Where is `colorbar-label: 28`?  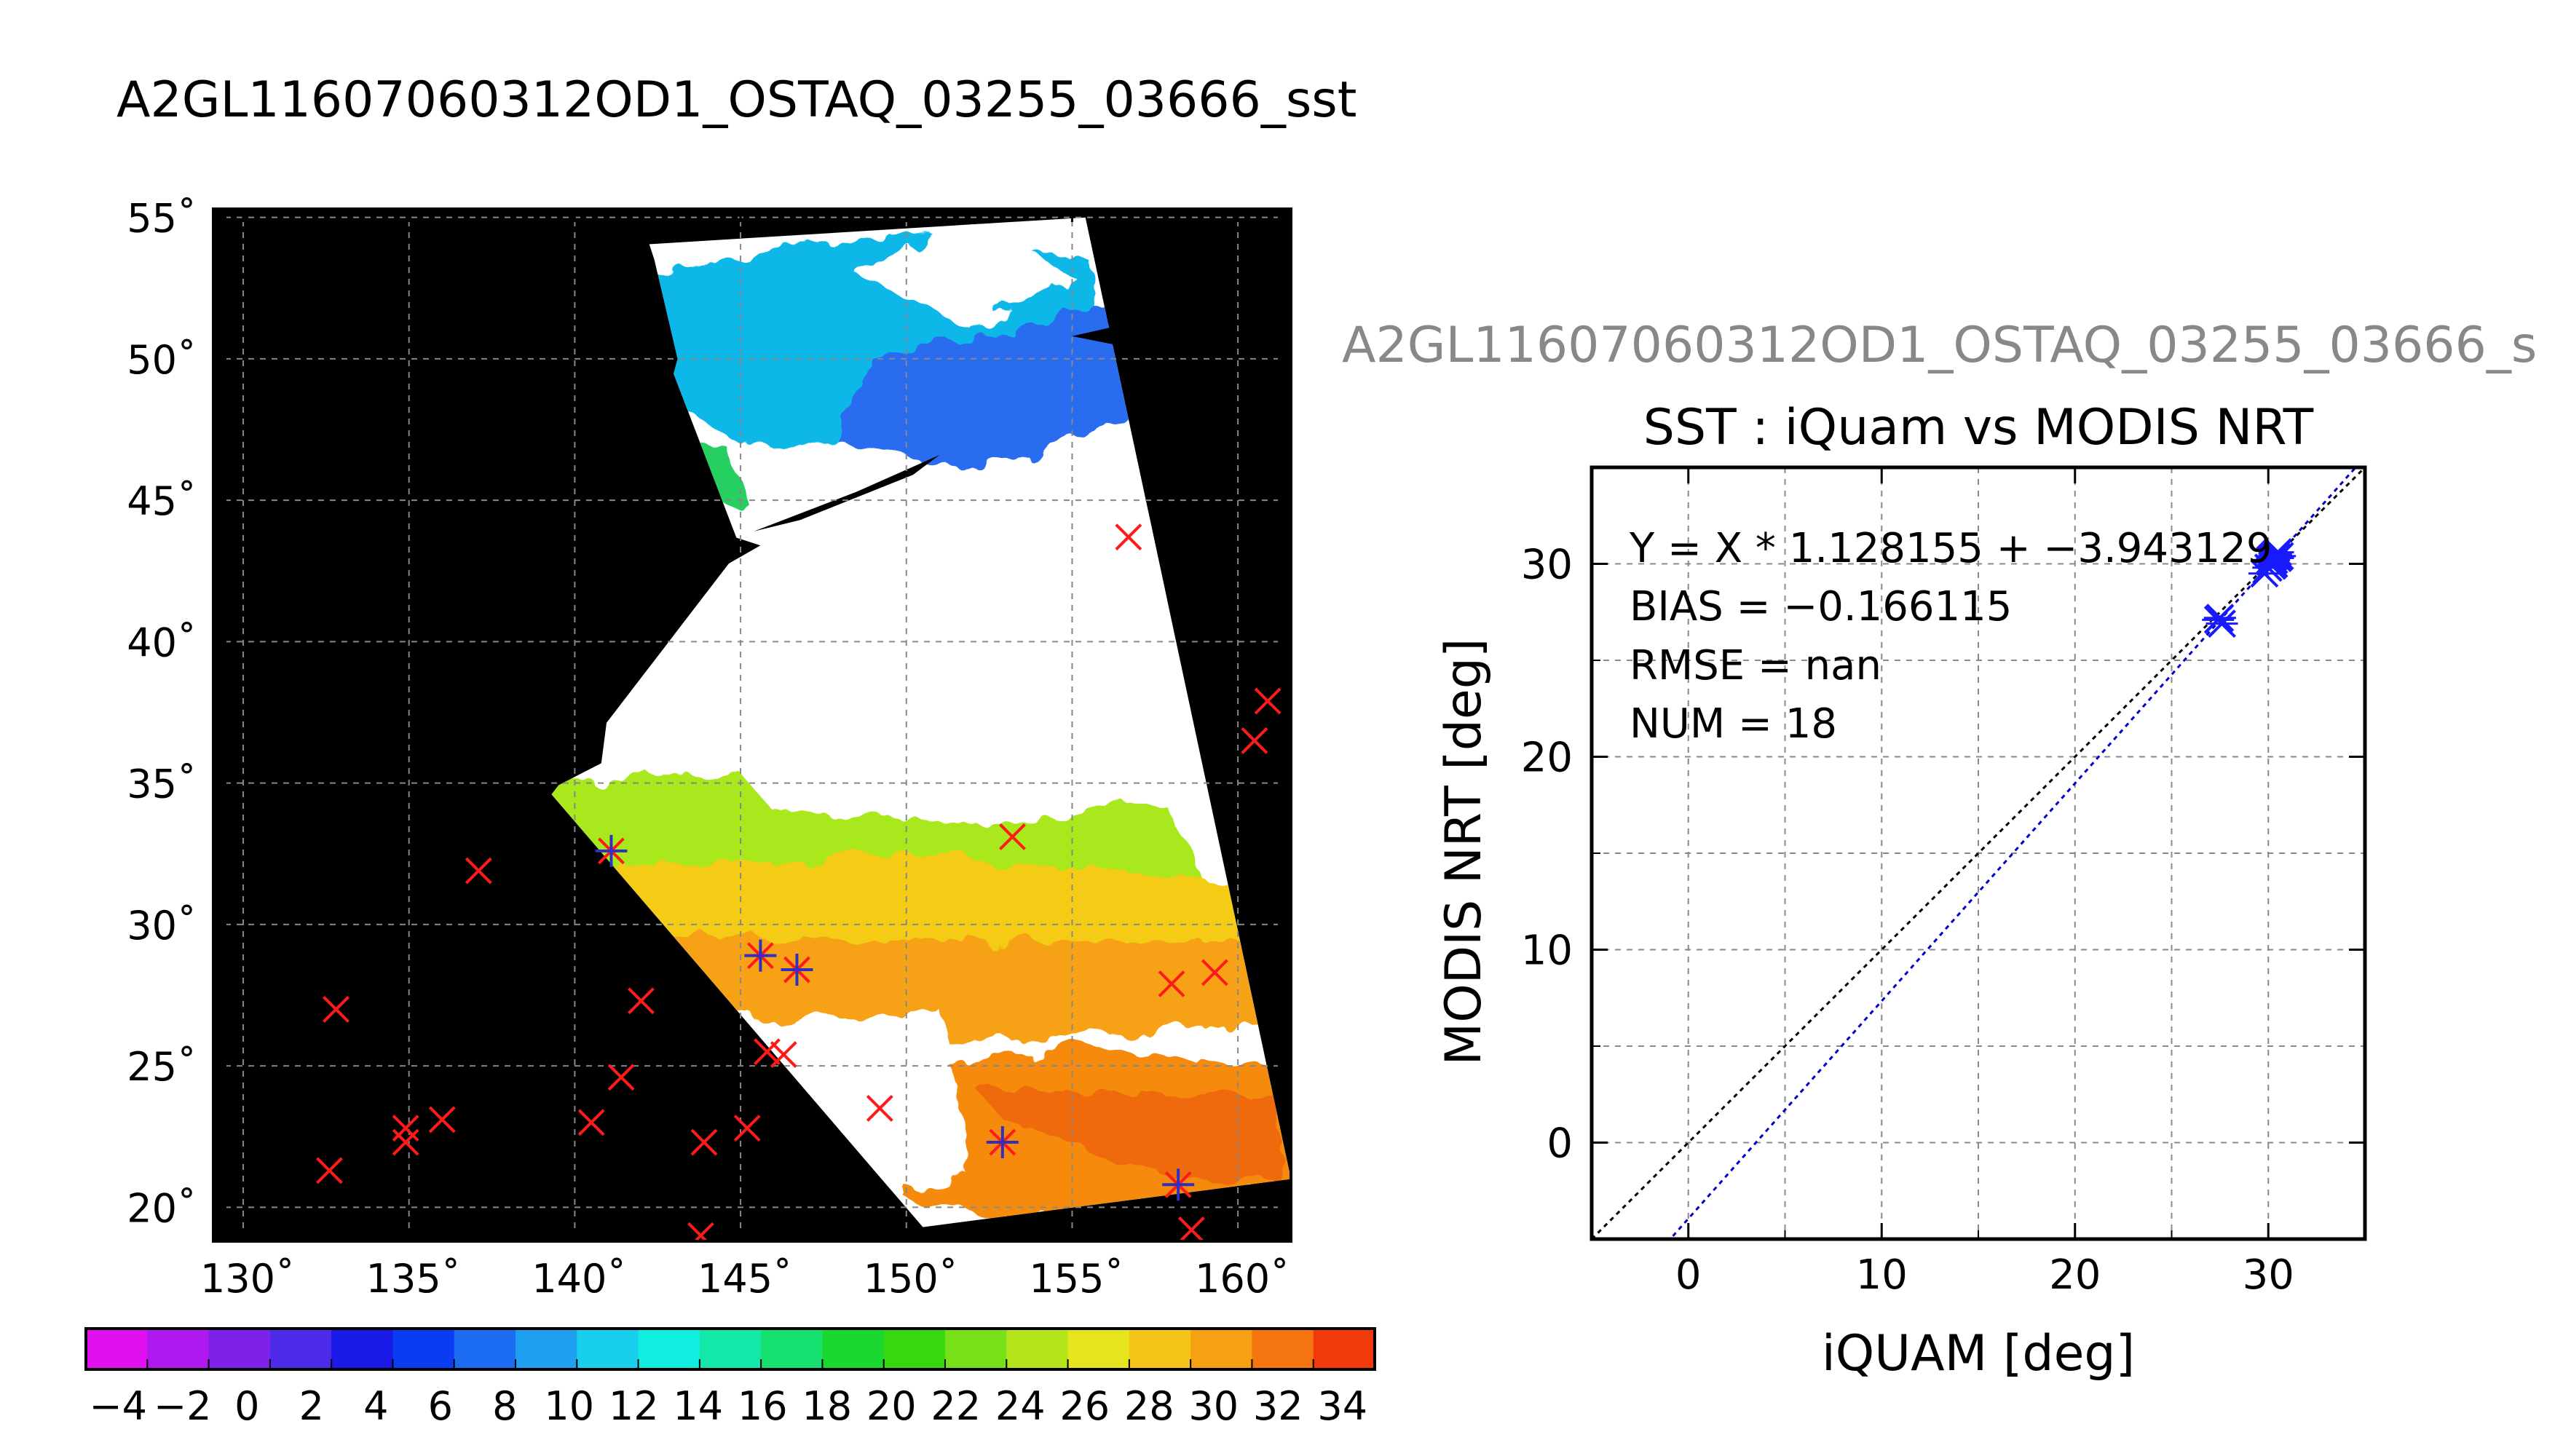 colorbar-label: 28 is located at coordinates (1149, 1406).